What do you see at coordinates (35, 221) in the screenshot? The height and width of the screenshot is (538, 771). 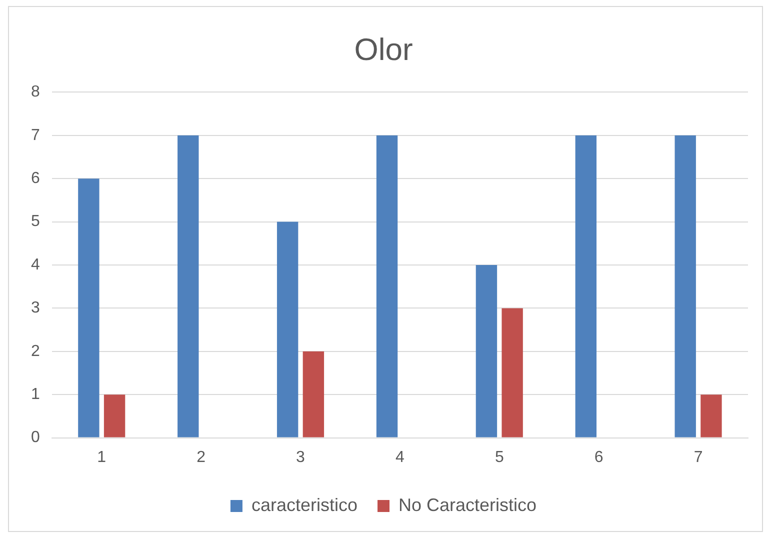 I see `y-tick-label: 5` at bounding box center [35, 221].